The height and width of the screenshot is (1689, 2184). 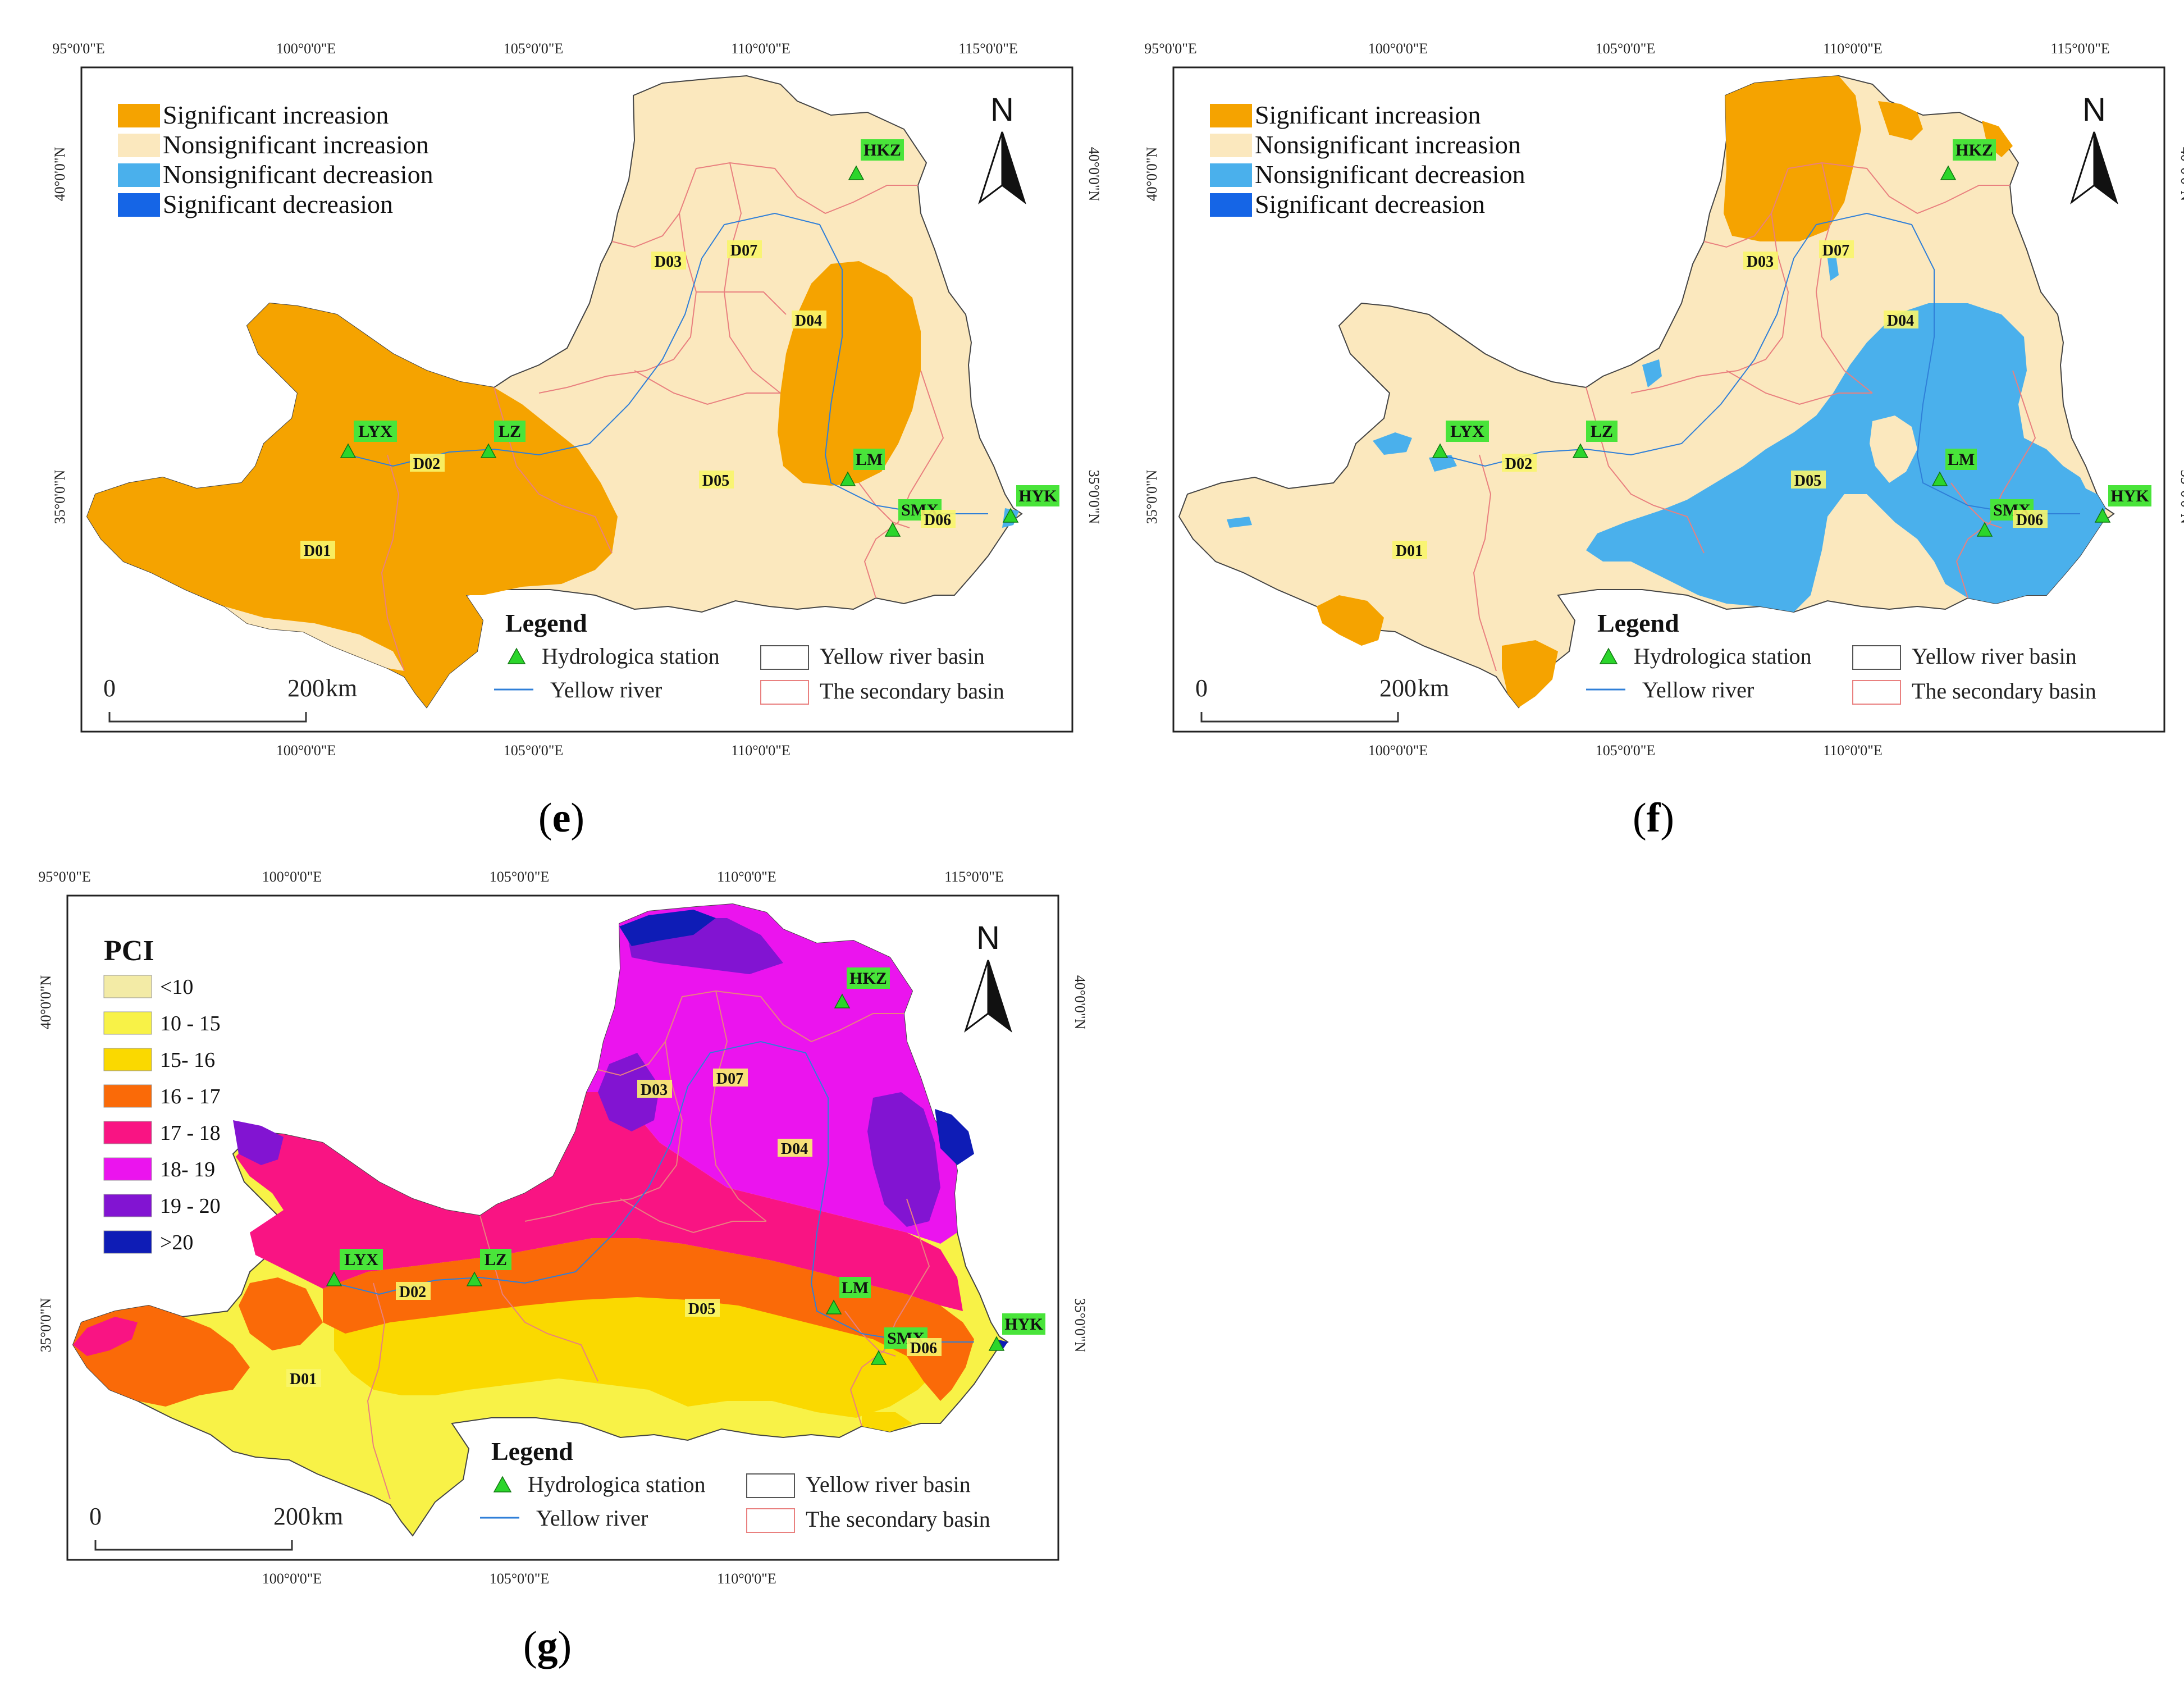 I want to click on pci-17-18-west, so click(x=105, y=1337).